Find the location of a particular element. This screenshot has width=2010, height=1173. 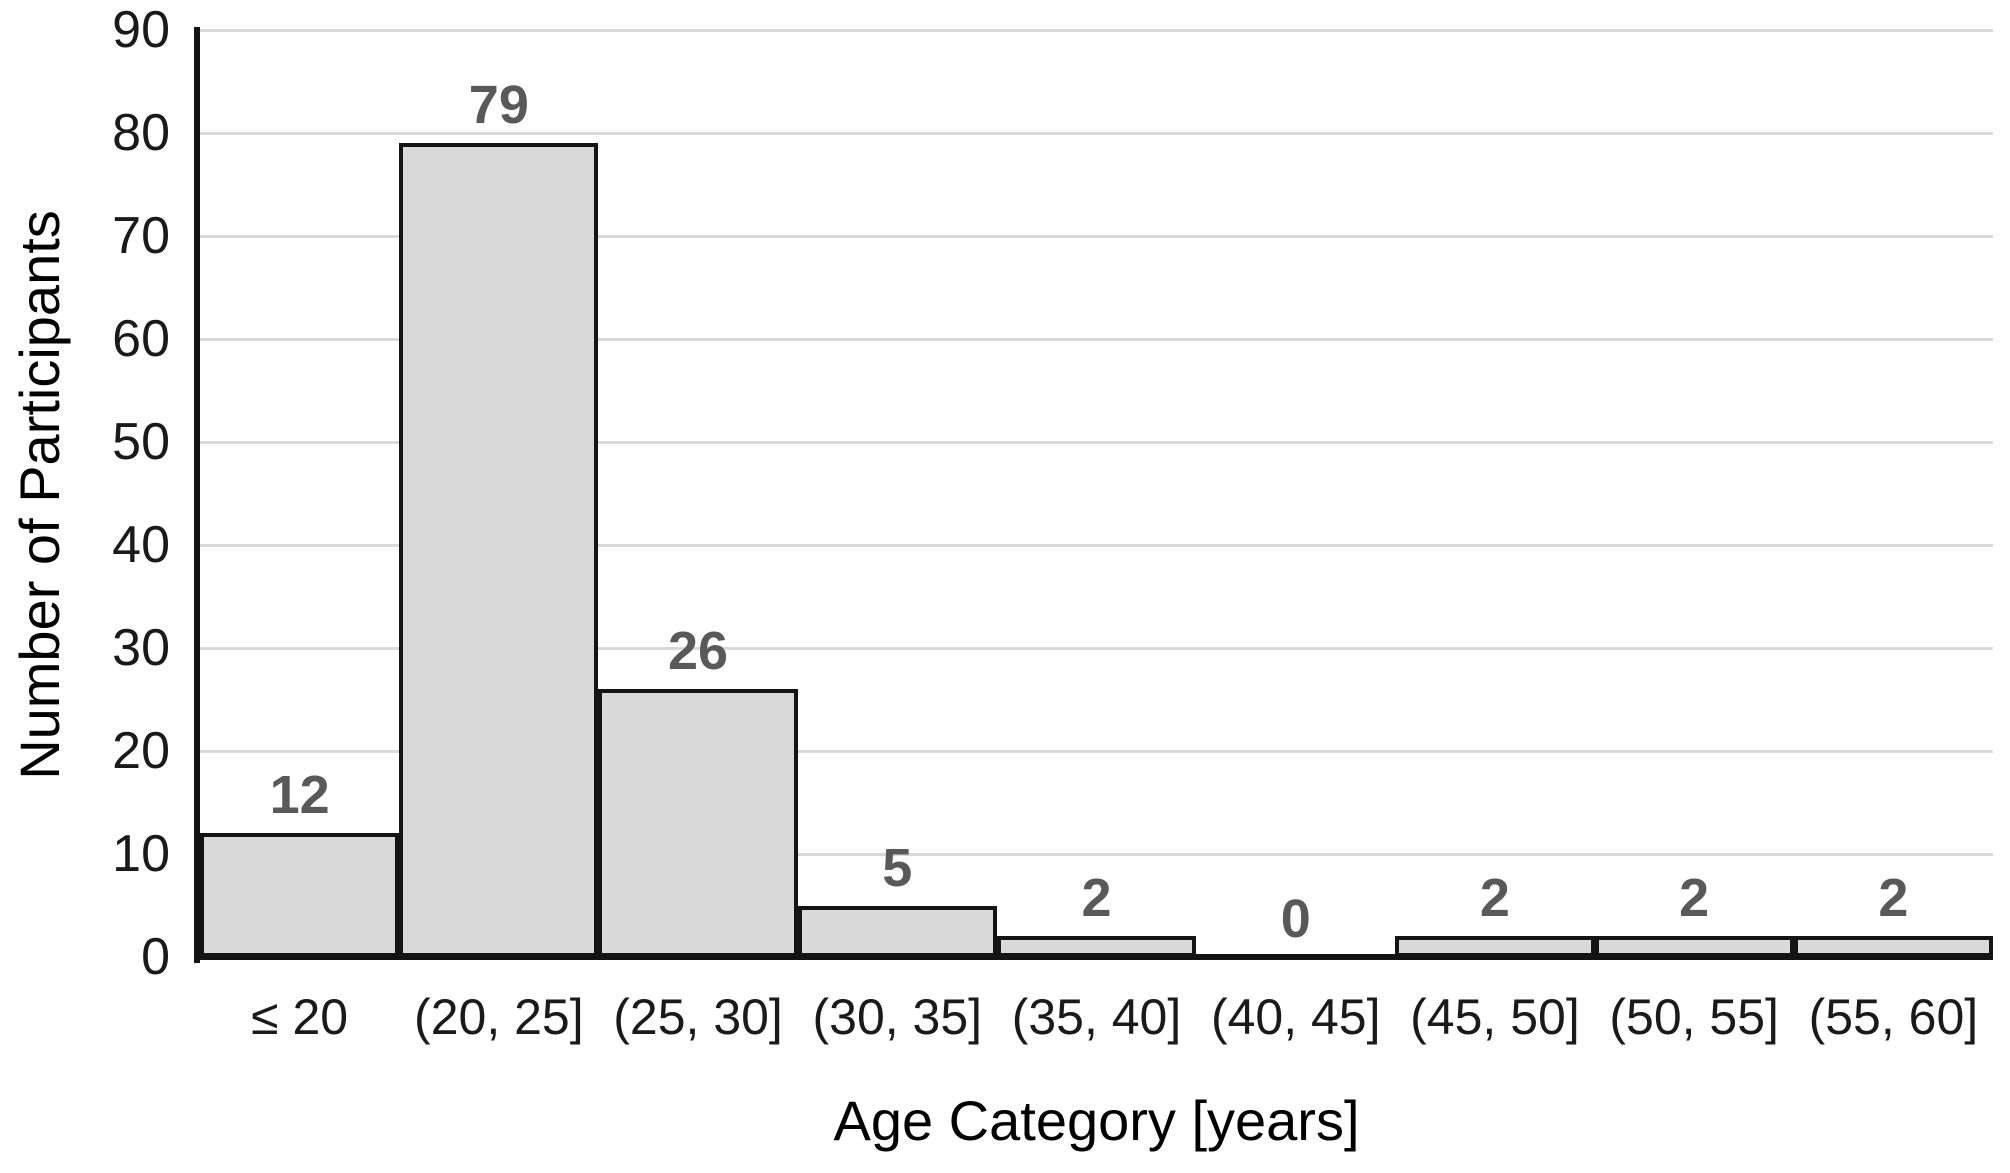

x-axis-title: Age Category [years] is located at coordinates (1096, 1120).